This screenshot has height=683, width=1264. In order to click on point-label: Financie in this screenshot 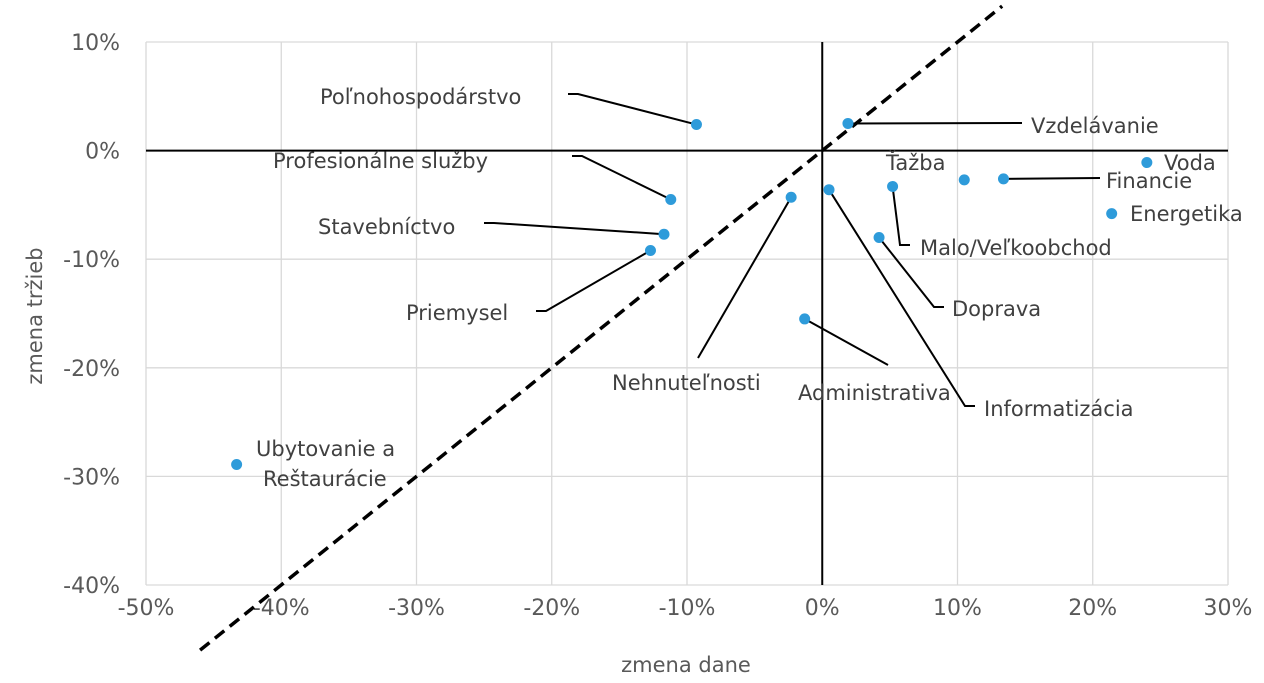, I will do `click(1149, 181)`.